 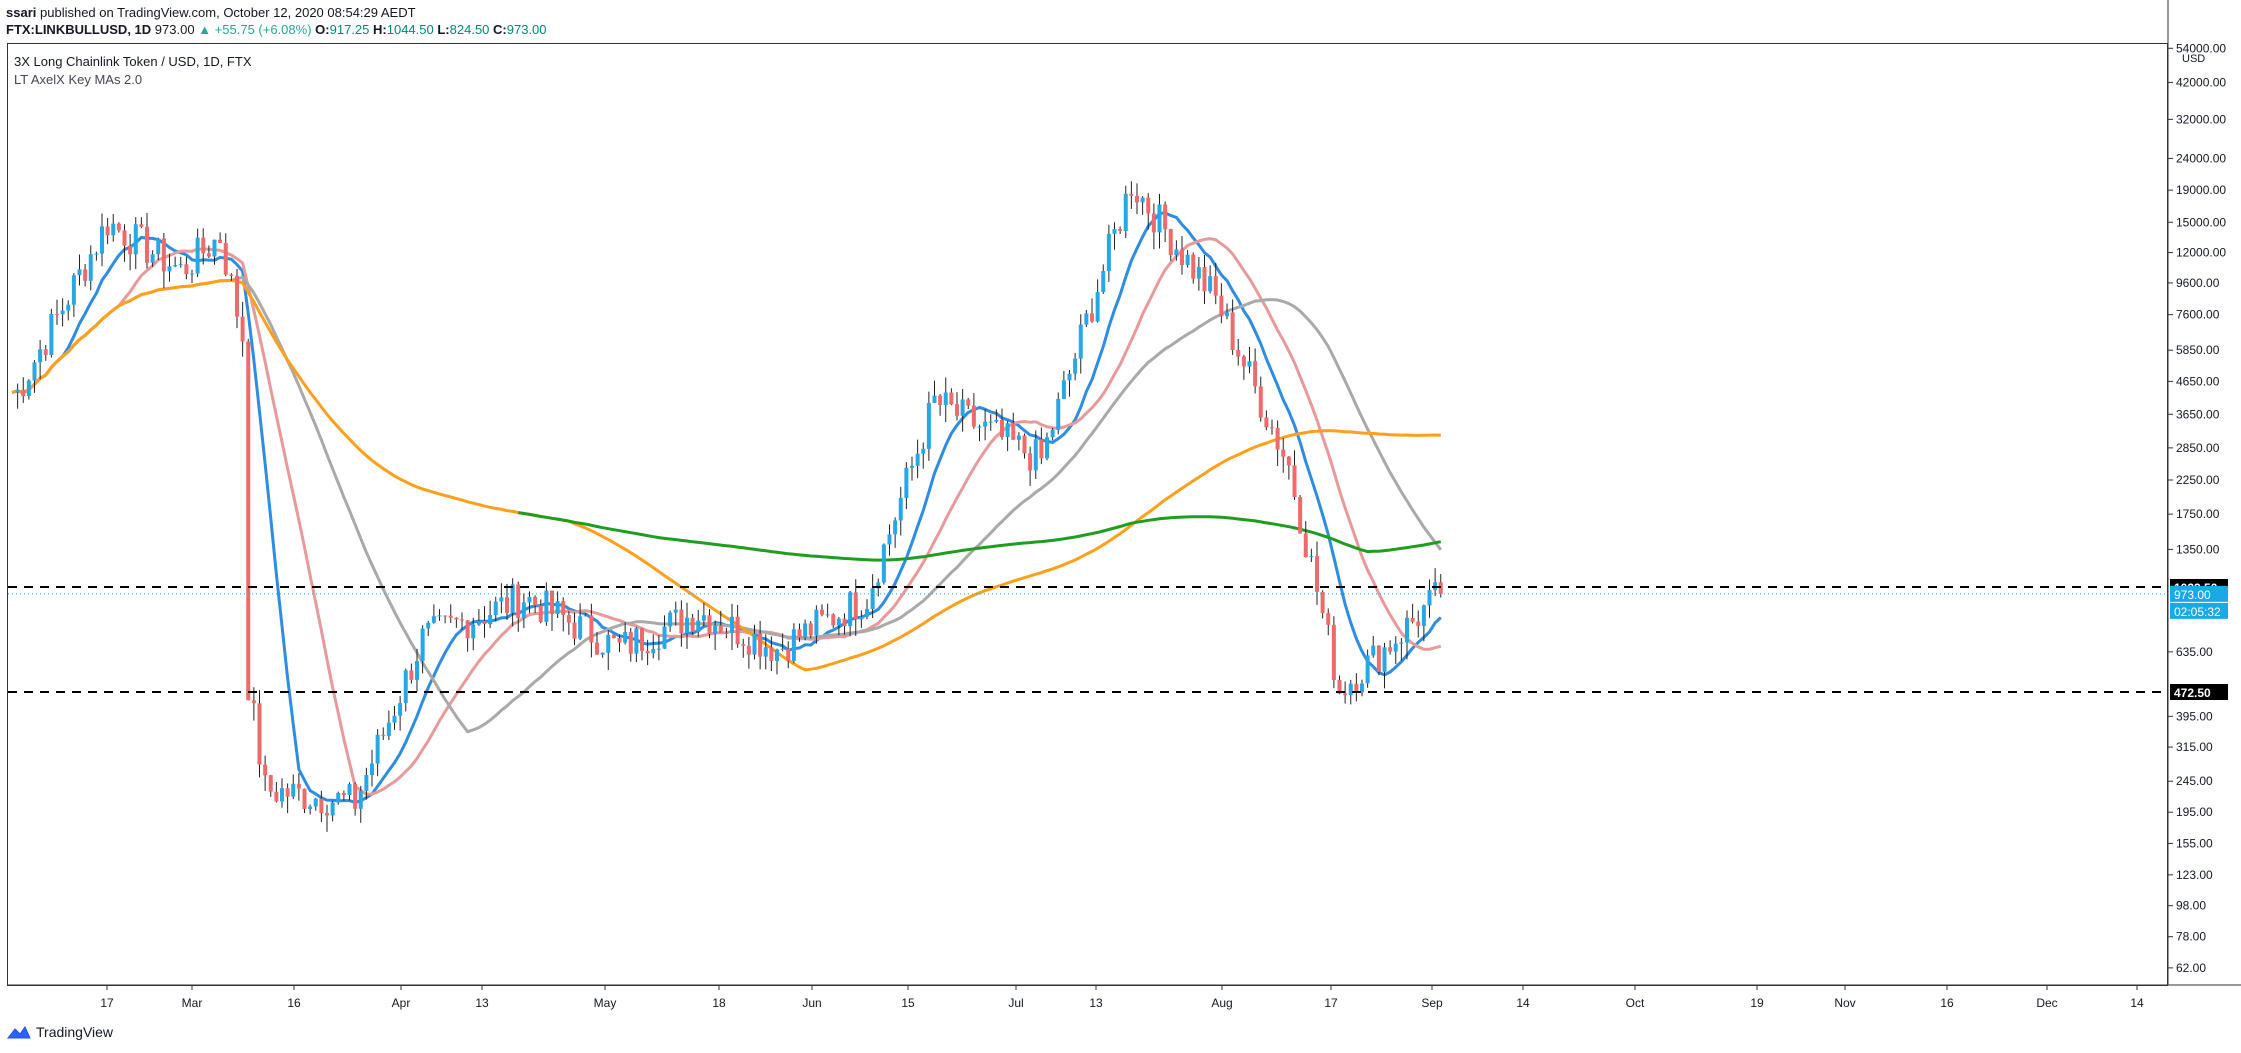 I want to click on support-label-box, so click(x=2199, y=692).